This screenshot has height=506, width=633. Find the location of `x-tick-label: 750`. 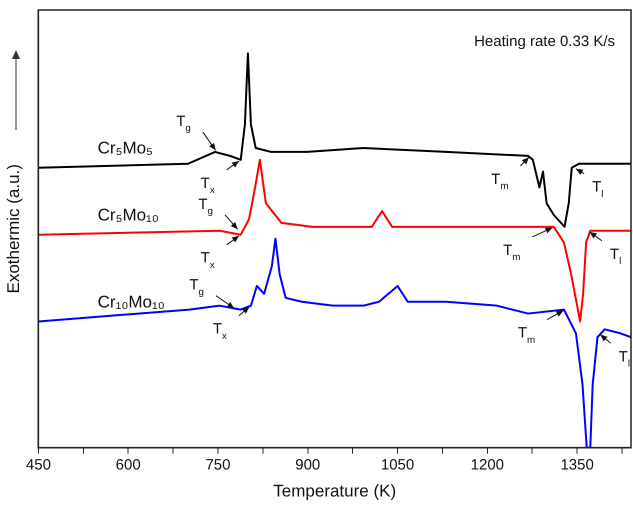

x-tick-label: 750 is located at coordinates (217, 465).